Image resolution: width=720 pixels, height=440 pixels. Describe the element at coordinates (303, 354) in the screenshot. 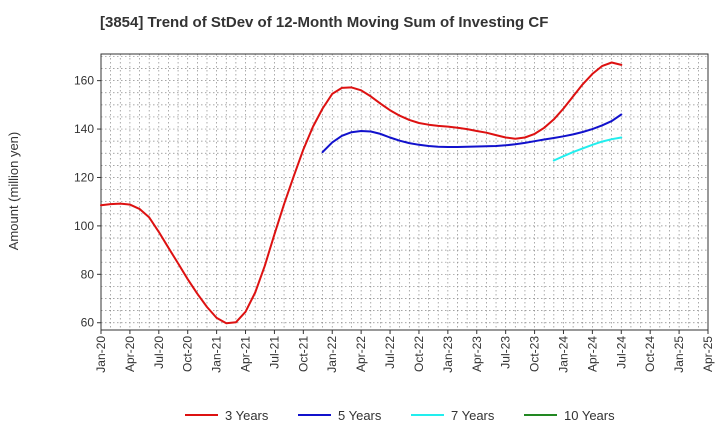

I see `x-tick-label: Oct-21` at that location.